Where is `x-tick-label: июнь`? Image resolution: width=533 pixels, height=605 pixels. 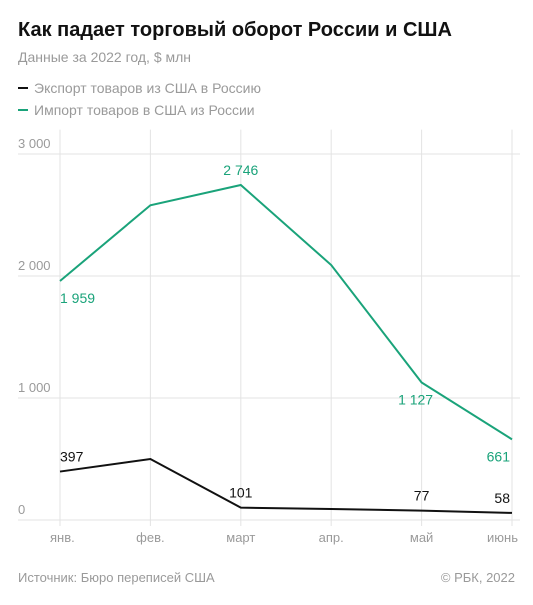
x-tick-label: июнь is located at coordinates (502, 537).